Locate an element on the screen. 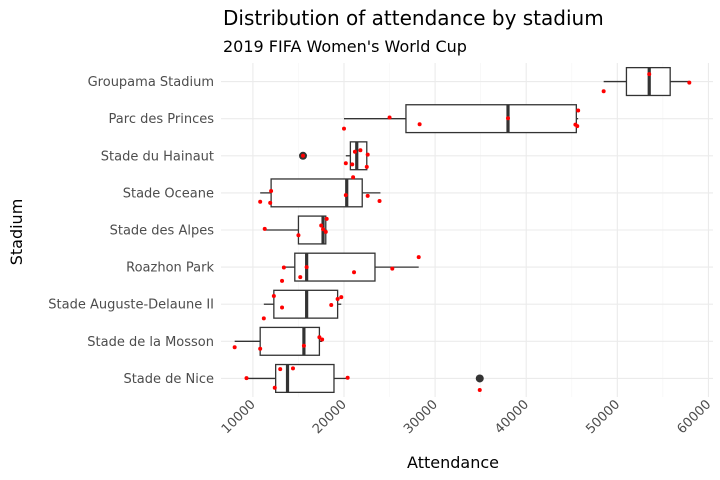 Image resolution: width=720 pixels, height=480 pixels. boxplot-stade-auguste-delaune-ii is located at coordinates (302, 304).